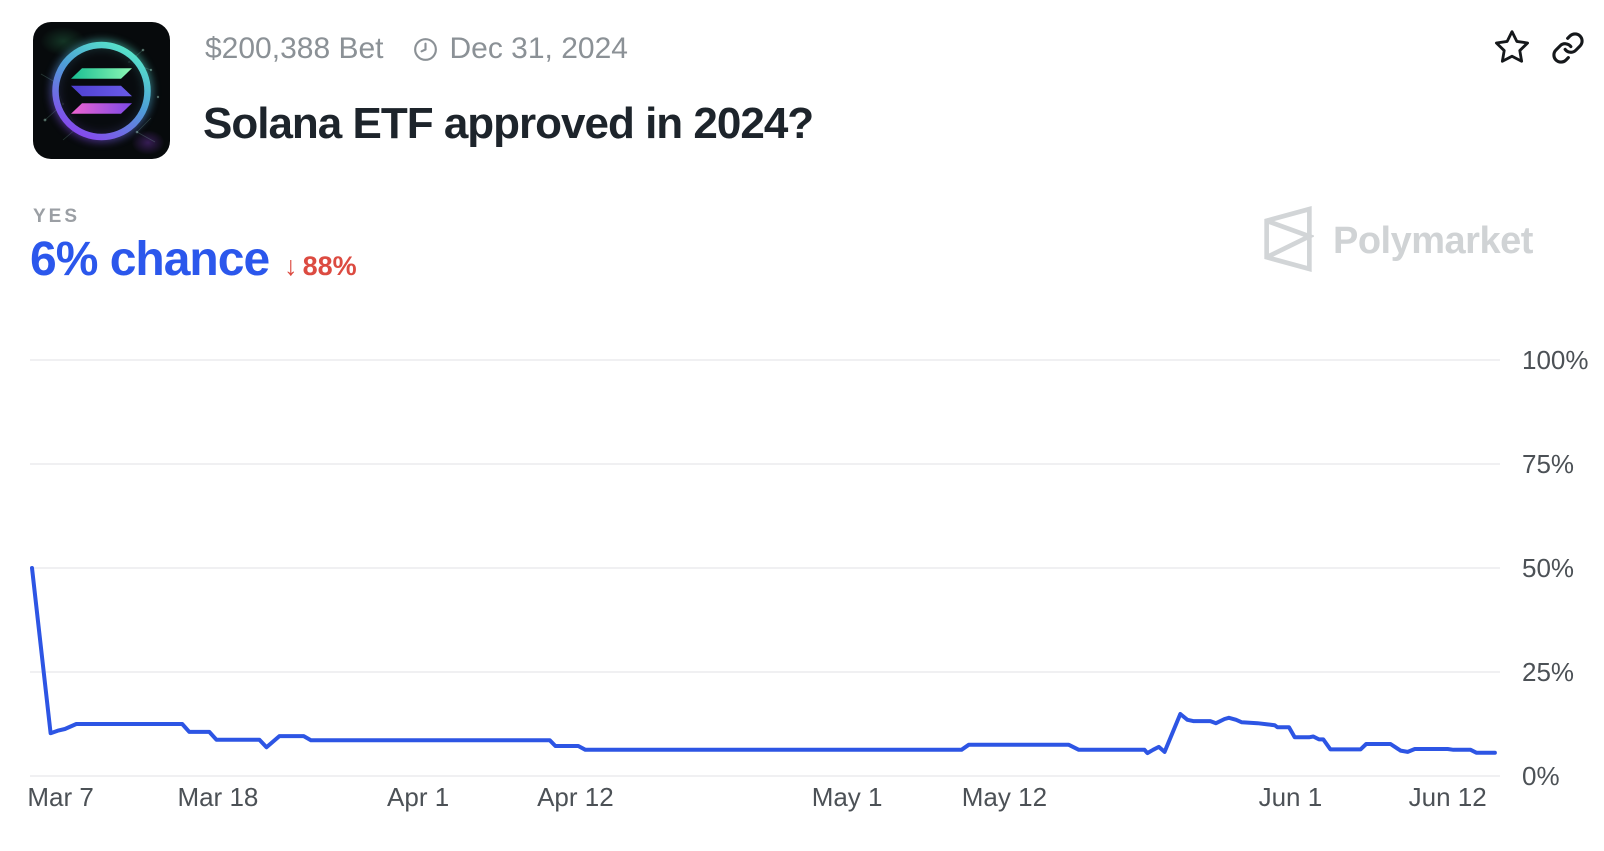 This screenshot has width=1604, height=851. What do you see at coordinates (60, 797) in the screenshot?
I see `x-tick-label: Mar 7` at bounding box center [60, 797].